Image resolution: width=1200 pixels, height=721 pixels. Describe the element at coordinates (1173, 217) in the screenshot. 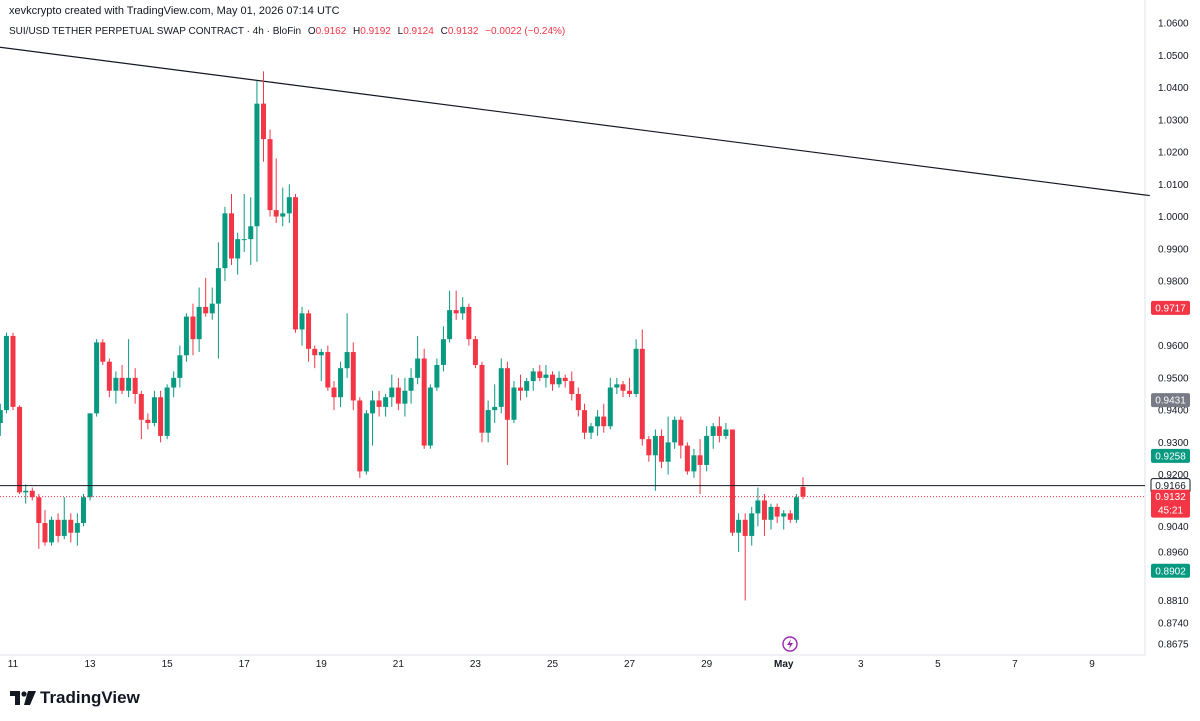

I see `price-tick-label: 1.0000` at that location.